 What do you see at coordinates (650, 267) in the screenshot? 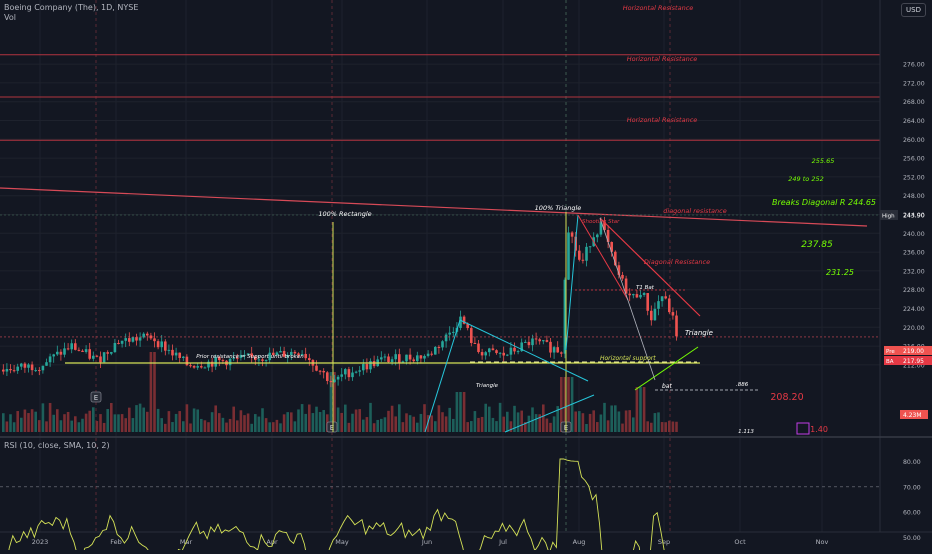
I see `diagonal-resistance-segment` at bounding box center [650, 267].